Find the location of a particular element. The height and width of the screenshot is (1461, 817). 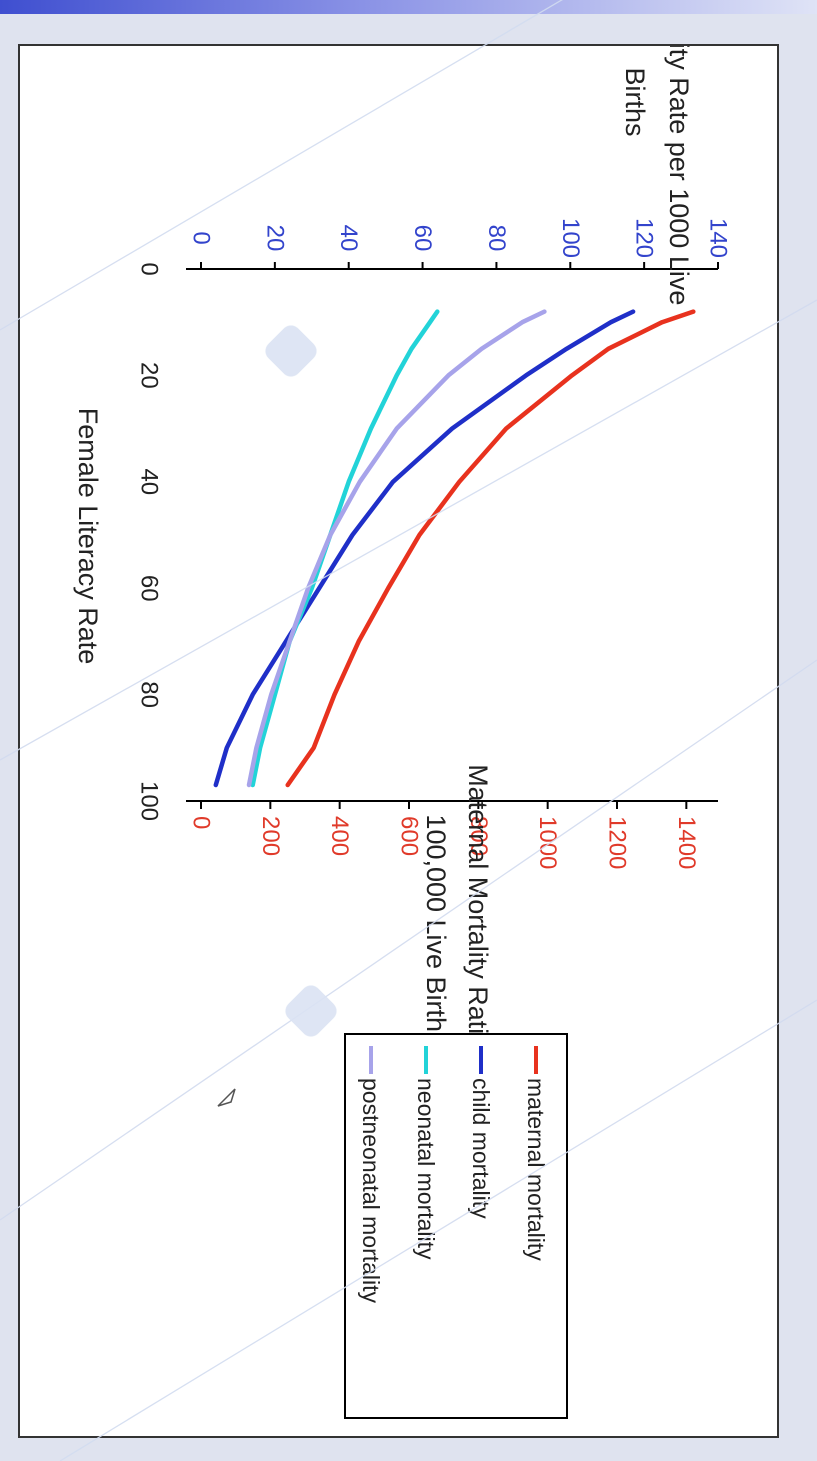

top-tick-label-6: 120 is located at coordinates (644, 238).